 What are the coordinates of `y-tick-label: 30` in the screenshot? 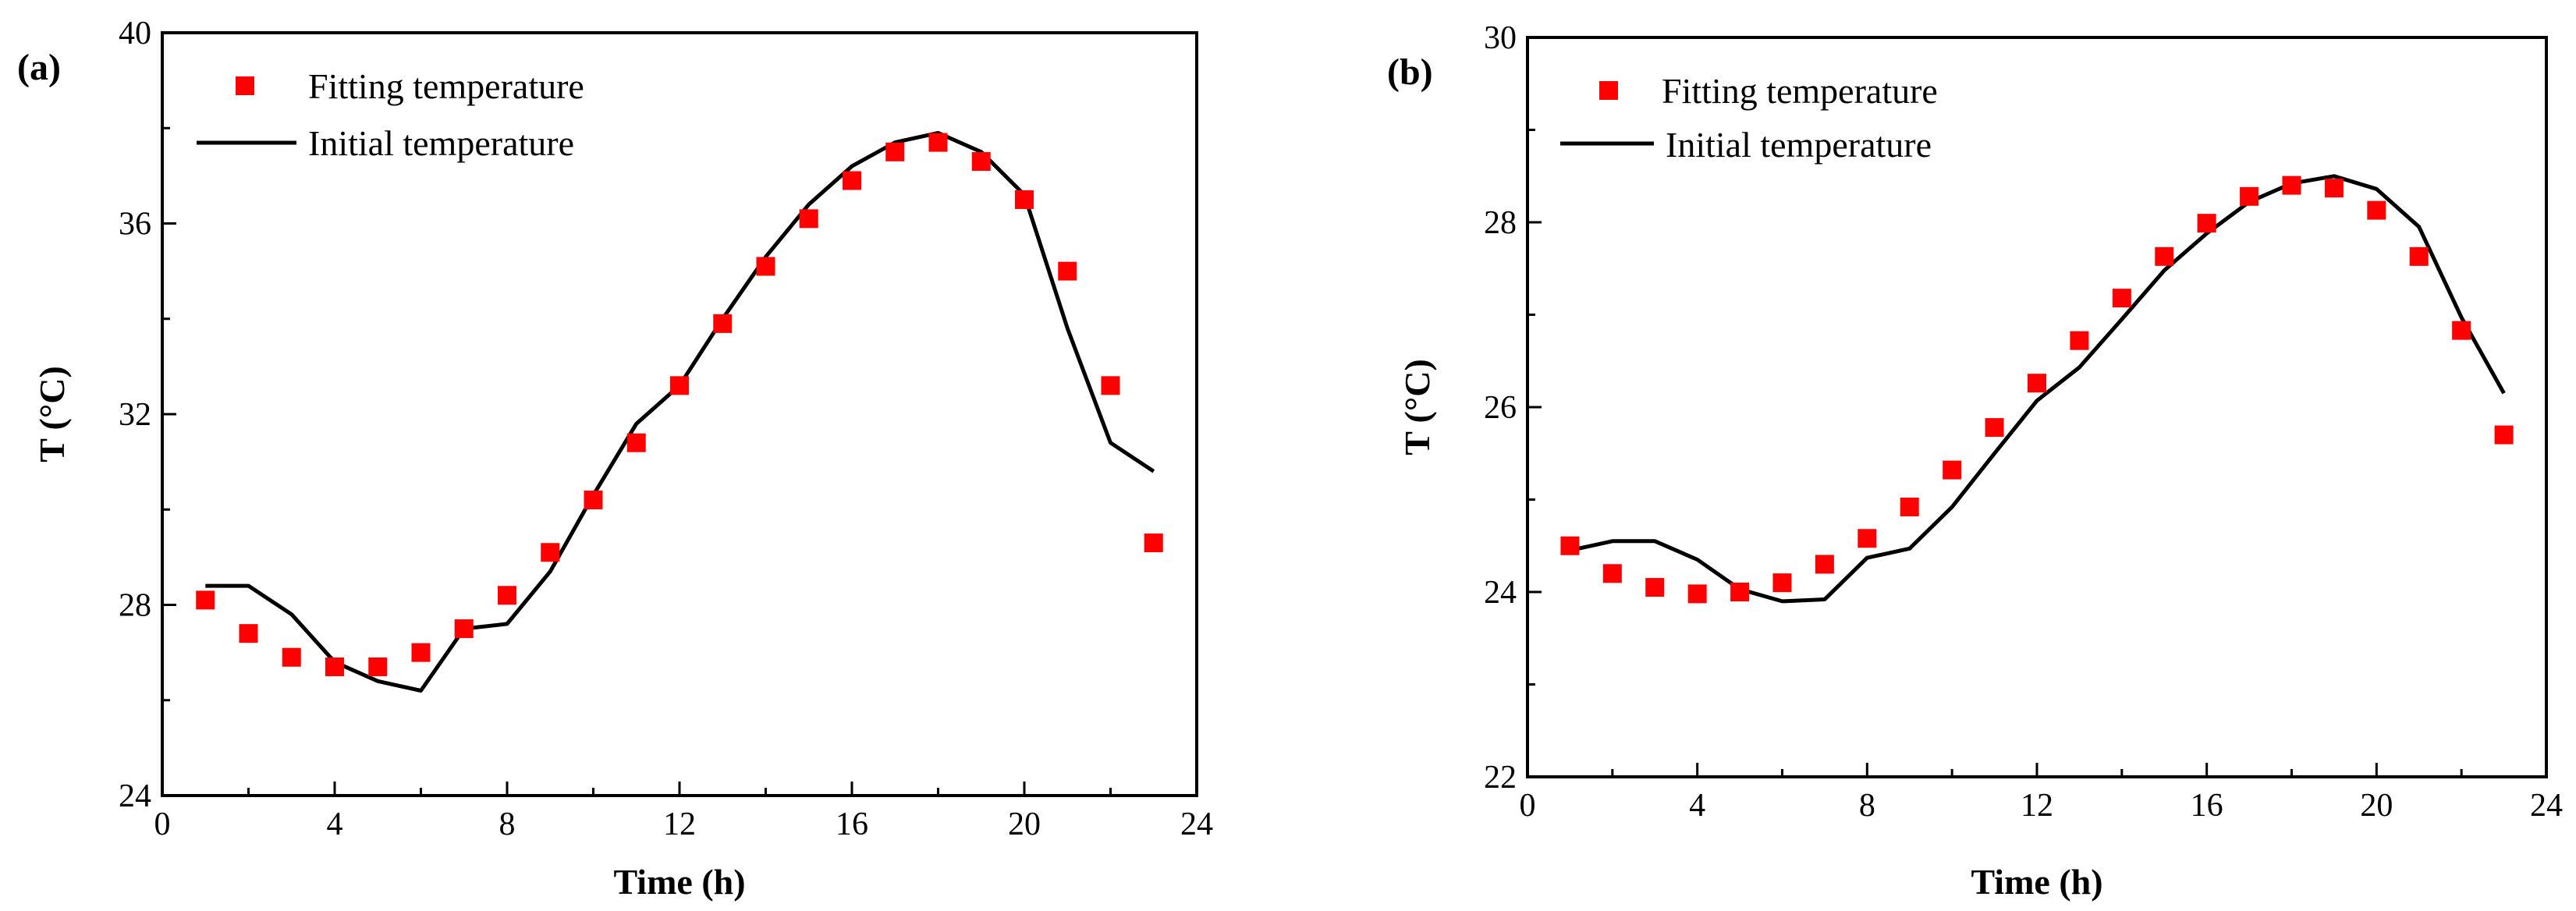 It's located at (1500, 38).